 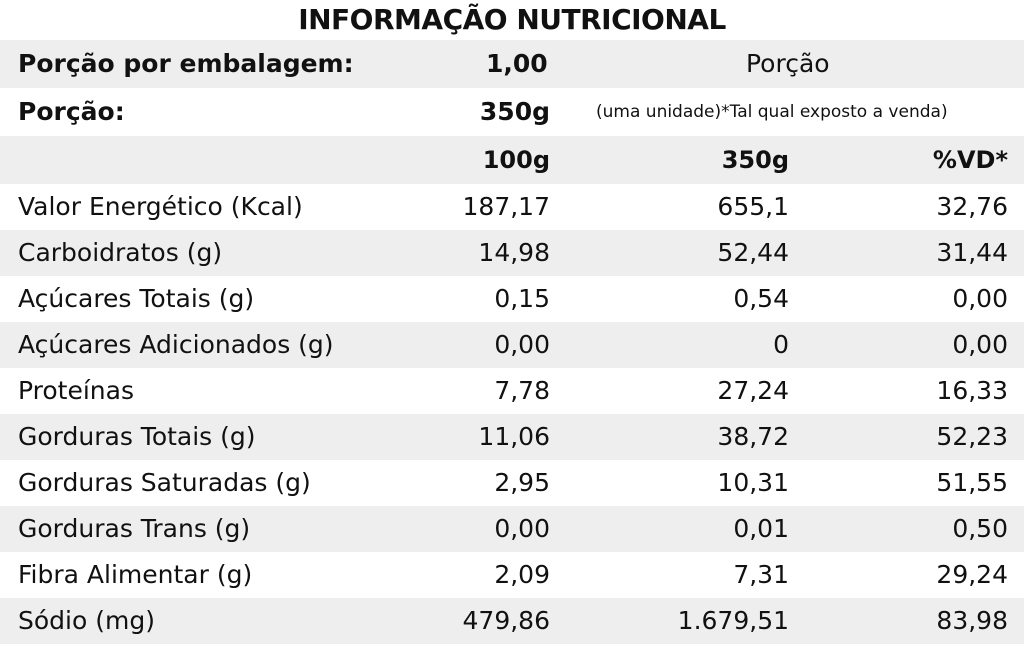 I want to click on nutrient-row: Gorduras Saturadas (g) 2,95 10,31 51,55, so click(x=512, y=483).